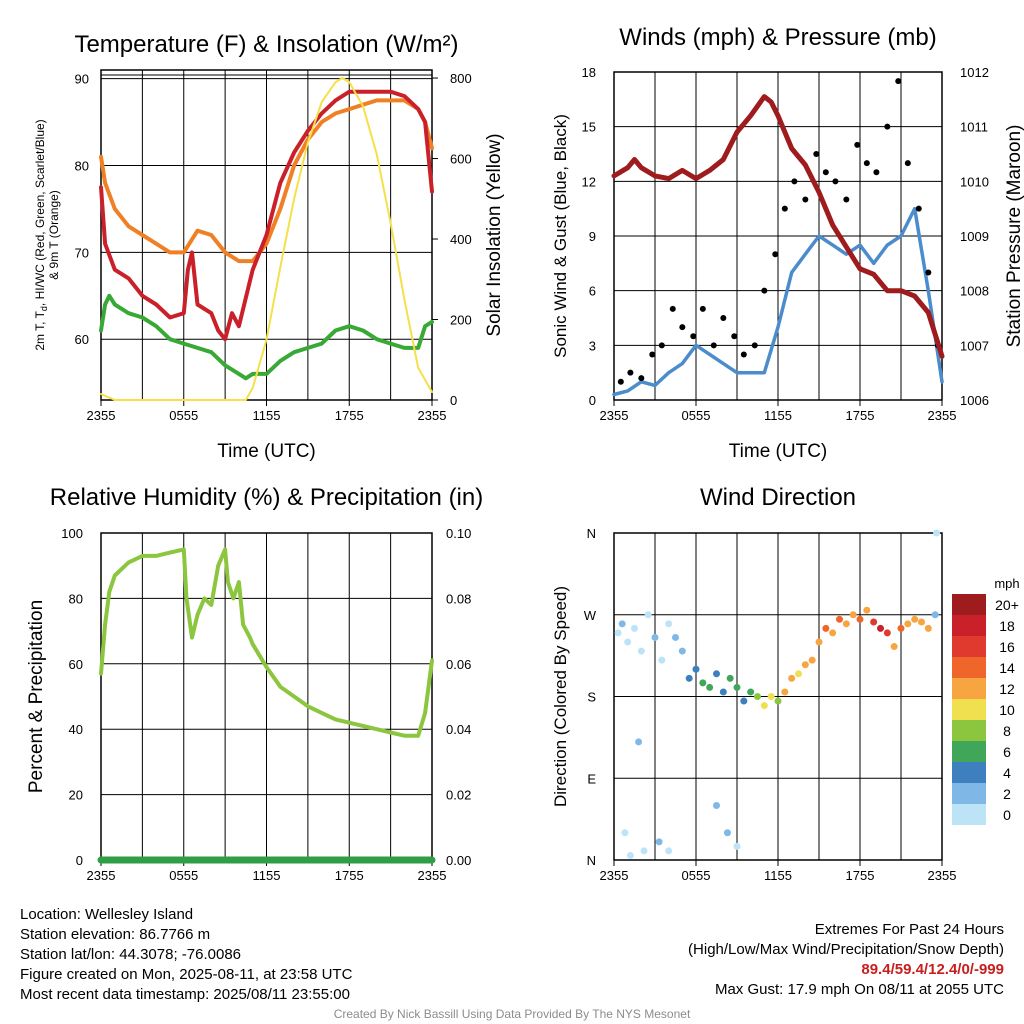 The width and height of the screenshot is (1024, 1024). Describe the element at coordinates (589, 127) in the screenshot. I see `y-tick-label-left: 15` at that location.